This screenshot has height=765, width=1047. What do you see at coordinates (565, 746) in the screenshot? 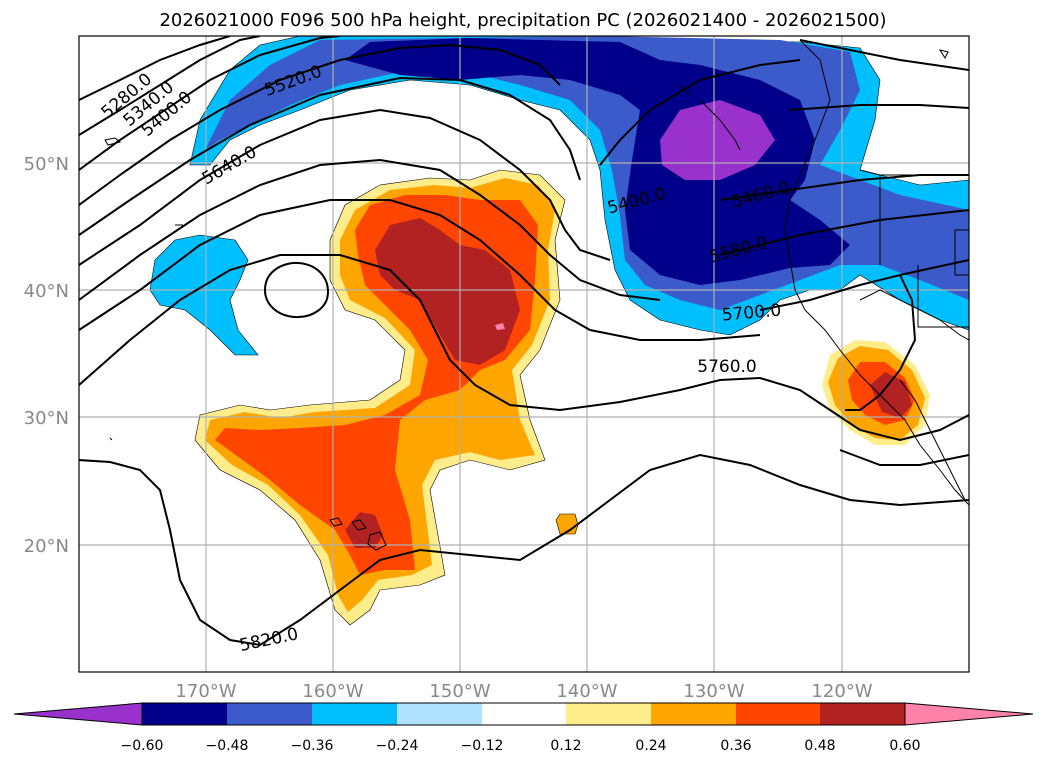
I see `colorbar-tick-label: 0.12` at bounding box center [565, 746].